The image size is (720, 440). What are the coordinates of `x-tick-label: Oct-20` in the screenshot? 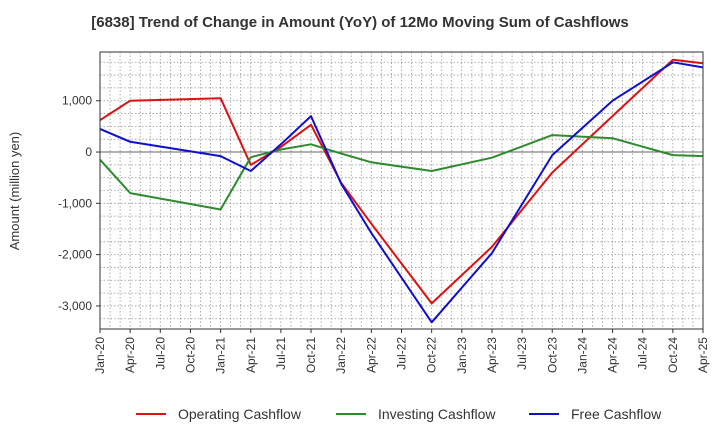 It's located at (190, 355).